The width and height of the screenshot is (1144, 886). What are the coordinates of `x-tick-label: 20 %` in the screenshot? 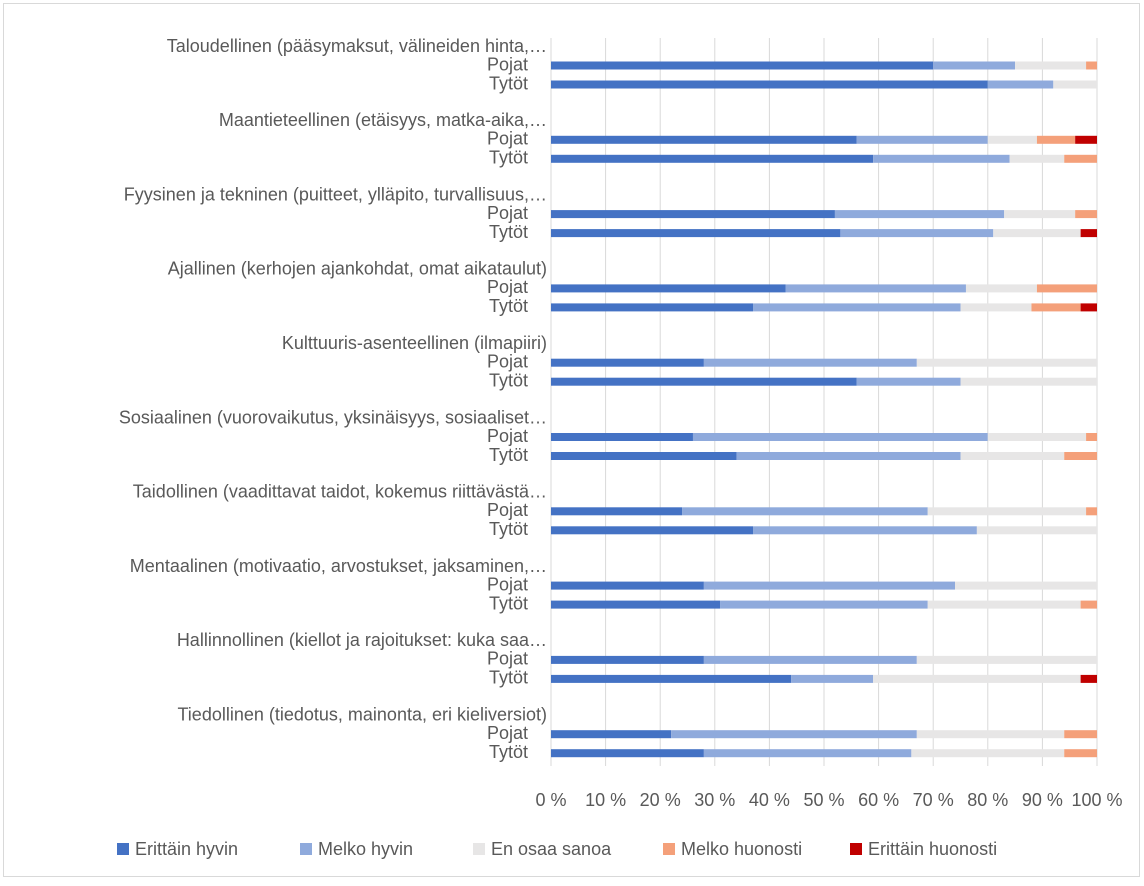 It's located at (660, 800).